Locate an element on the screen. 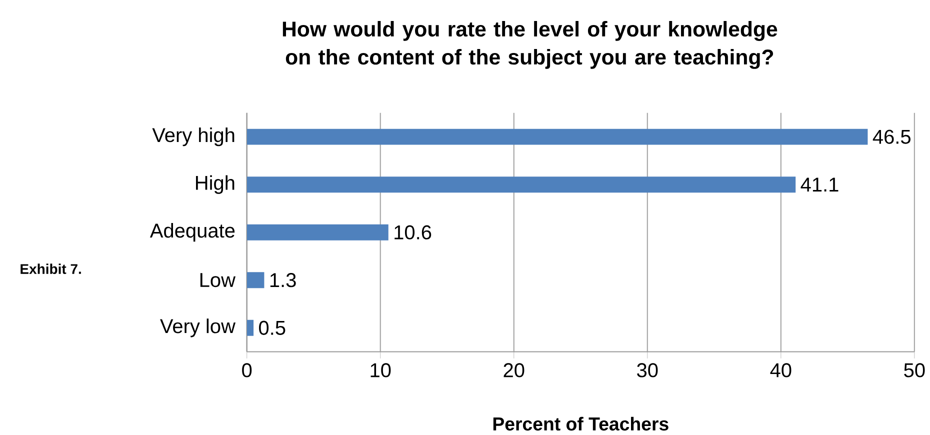 The height and width of the screenshot is (435, 930). data-label: 10.6 is located at coordinates (413, 232).